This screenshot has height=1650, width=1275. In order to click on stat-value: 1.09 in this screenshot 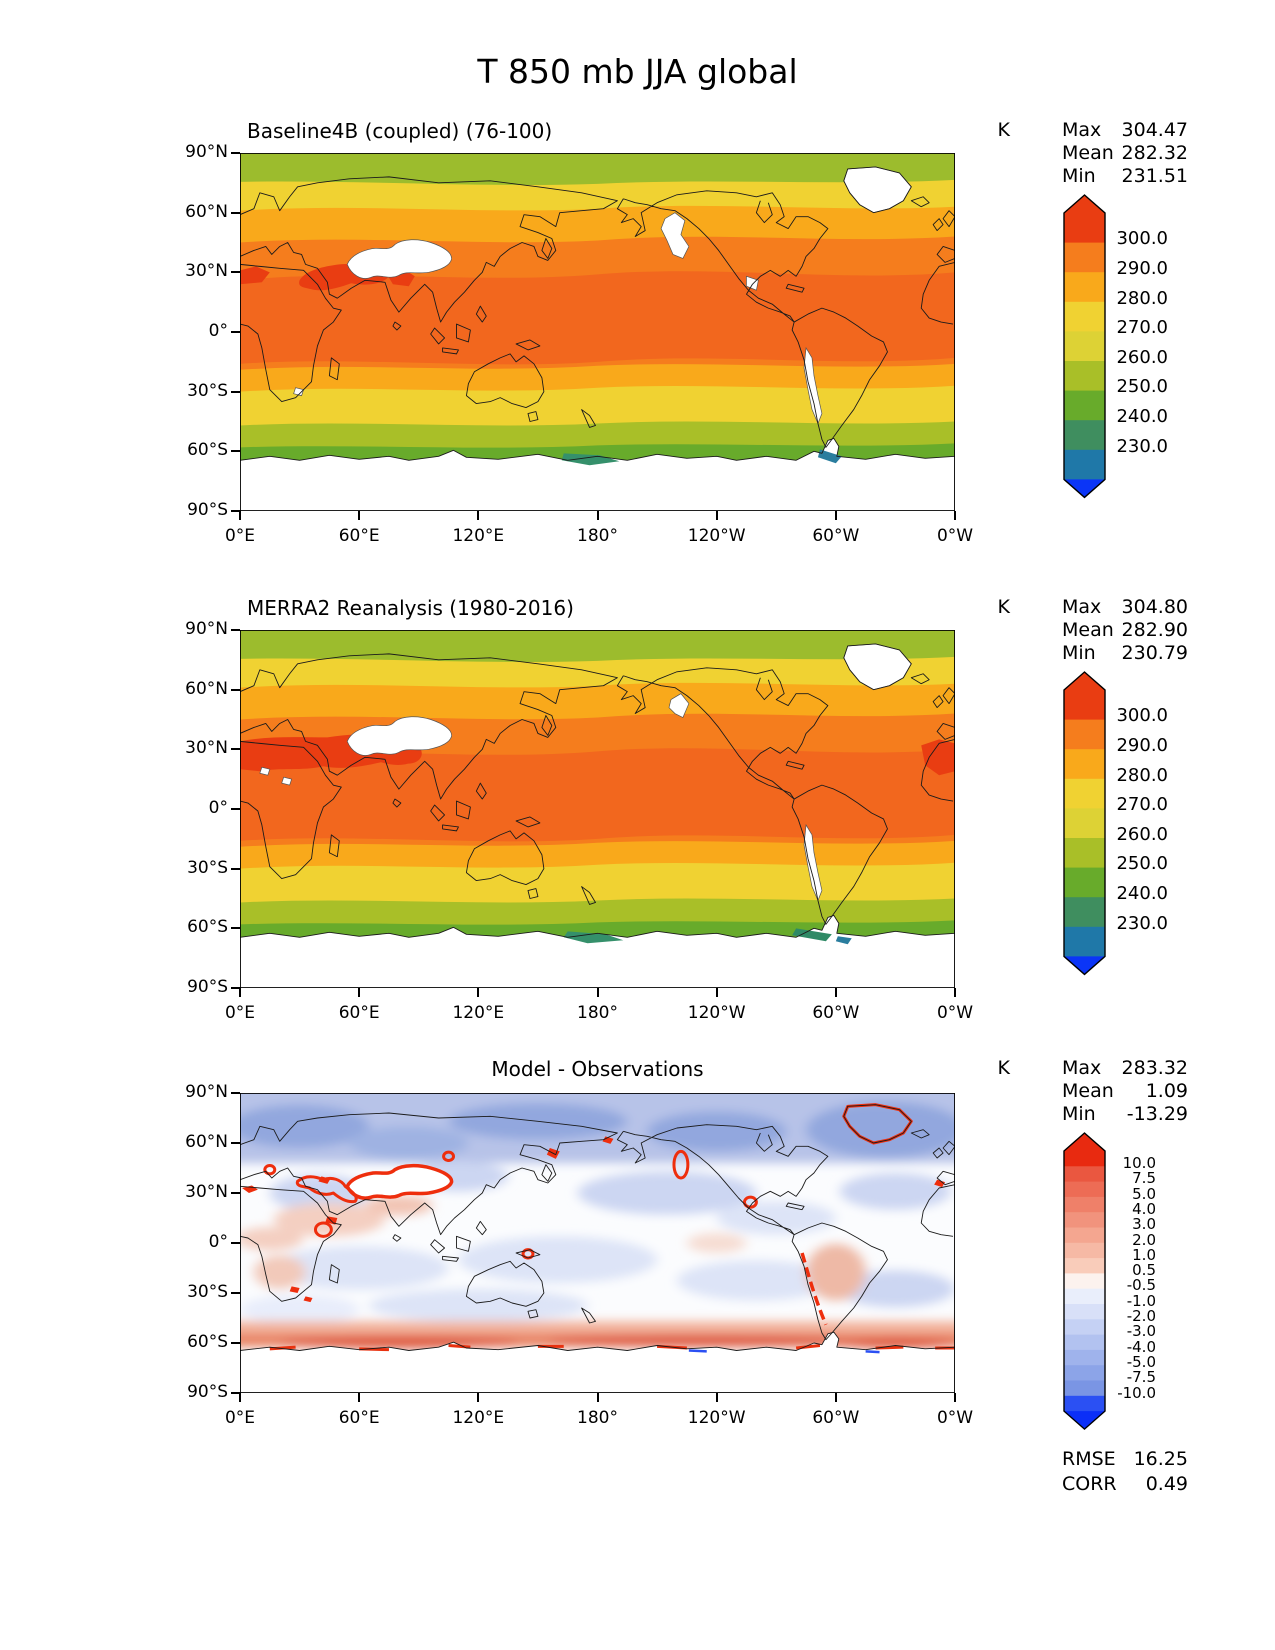, I will do `click(1166, 1091)`.